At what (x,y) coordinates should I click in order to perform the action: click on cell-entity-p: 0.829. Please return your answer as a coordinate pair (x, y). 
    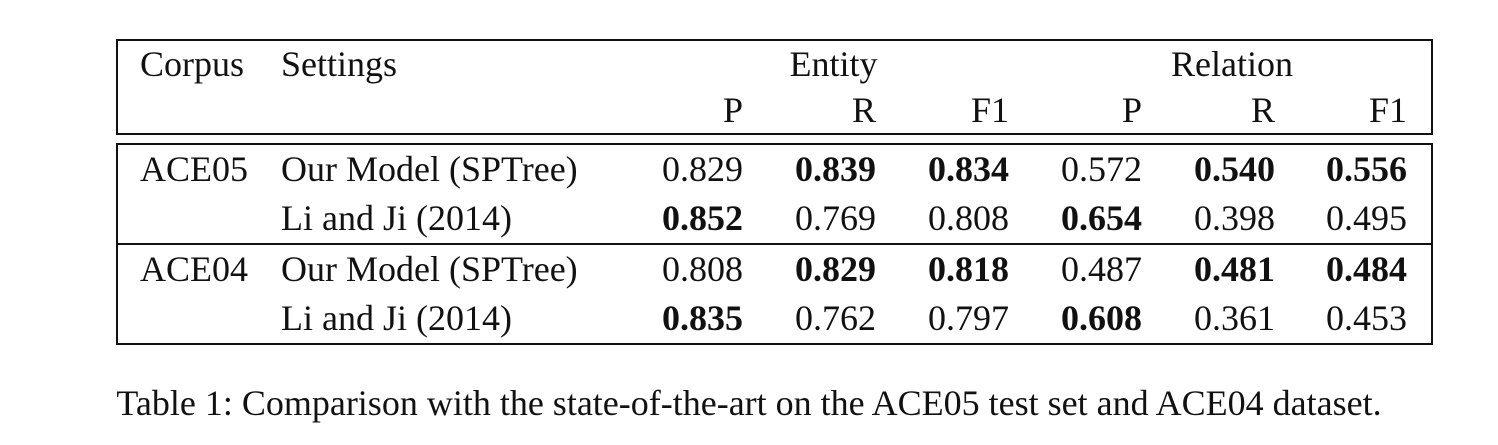
    Looking at the image, I should click on (700, 168).